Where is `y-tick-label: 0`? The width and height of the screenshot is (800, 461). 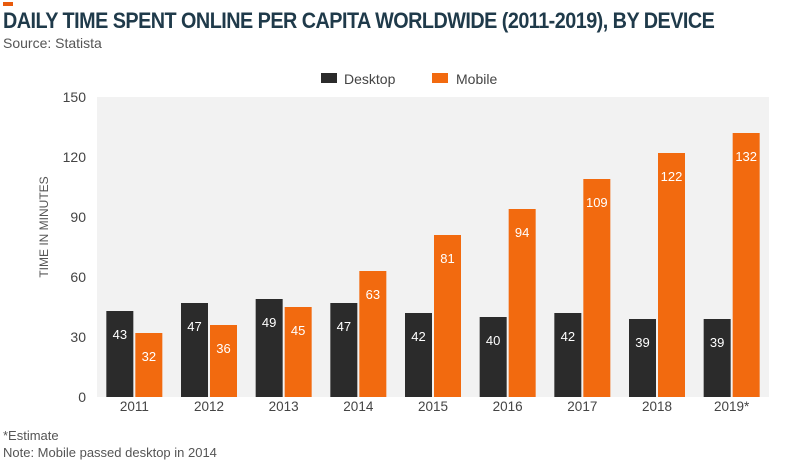
y-tick-label: 0 is located at coordinates (82, 397).